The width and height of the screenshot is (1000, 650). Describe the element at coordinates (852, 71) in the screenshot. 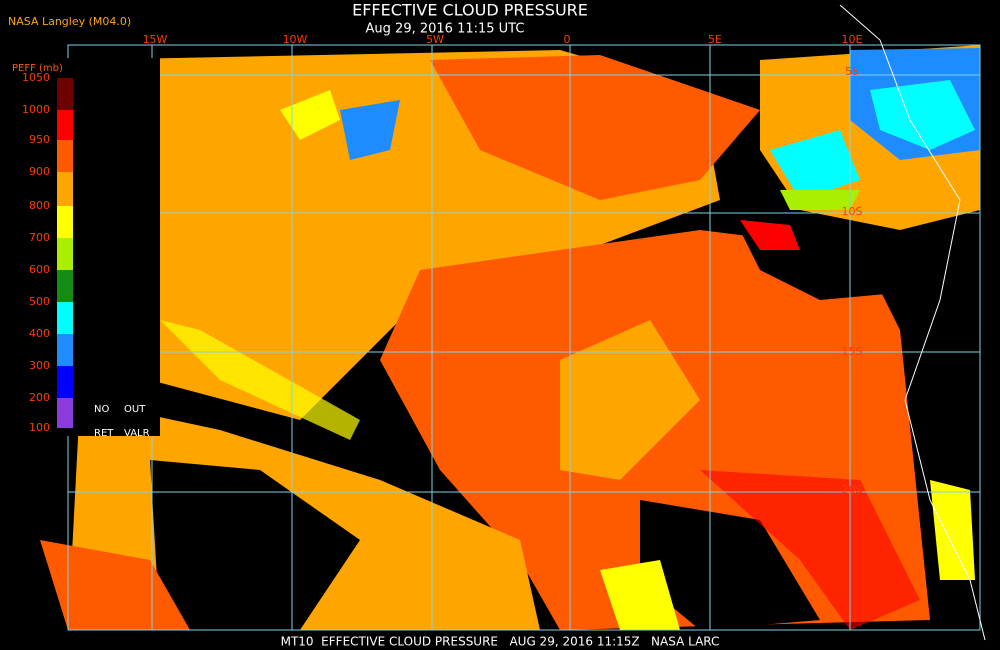

I see `latitude-label: 5S` at that location.